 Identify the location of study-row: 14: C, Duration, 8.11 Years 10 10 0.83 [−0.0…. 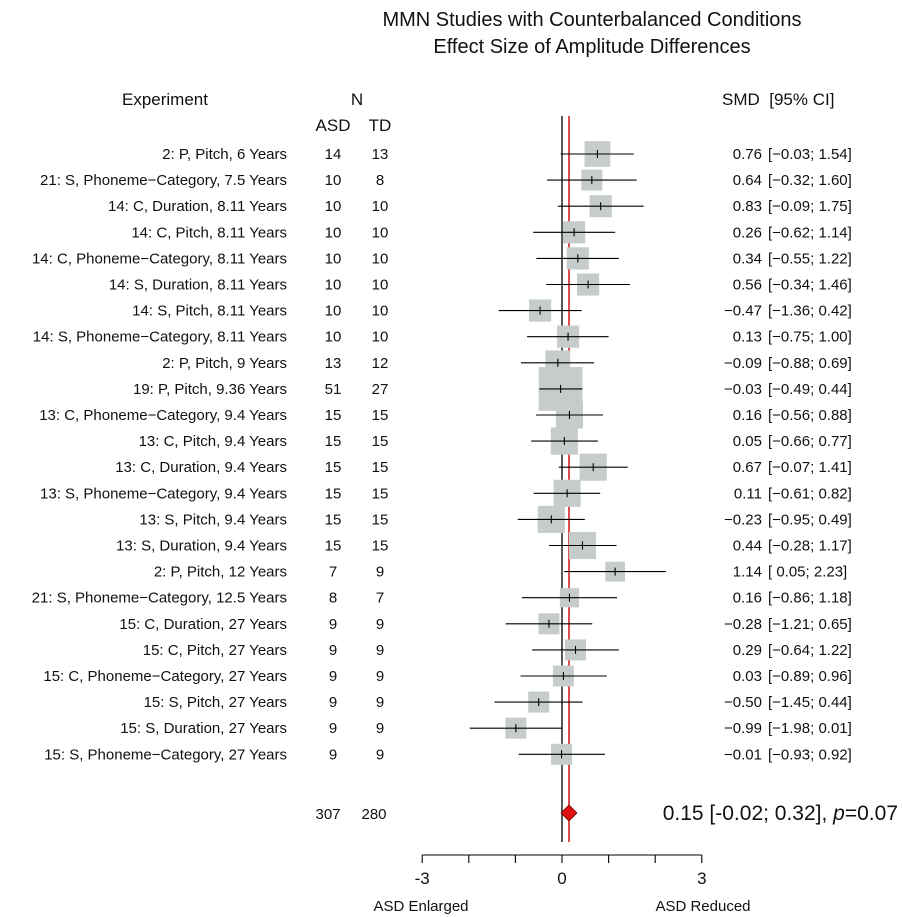
(480, 206).